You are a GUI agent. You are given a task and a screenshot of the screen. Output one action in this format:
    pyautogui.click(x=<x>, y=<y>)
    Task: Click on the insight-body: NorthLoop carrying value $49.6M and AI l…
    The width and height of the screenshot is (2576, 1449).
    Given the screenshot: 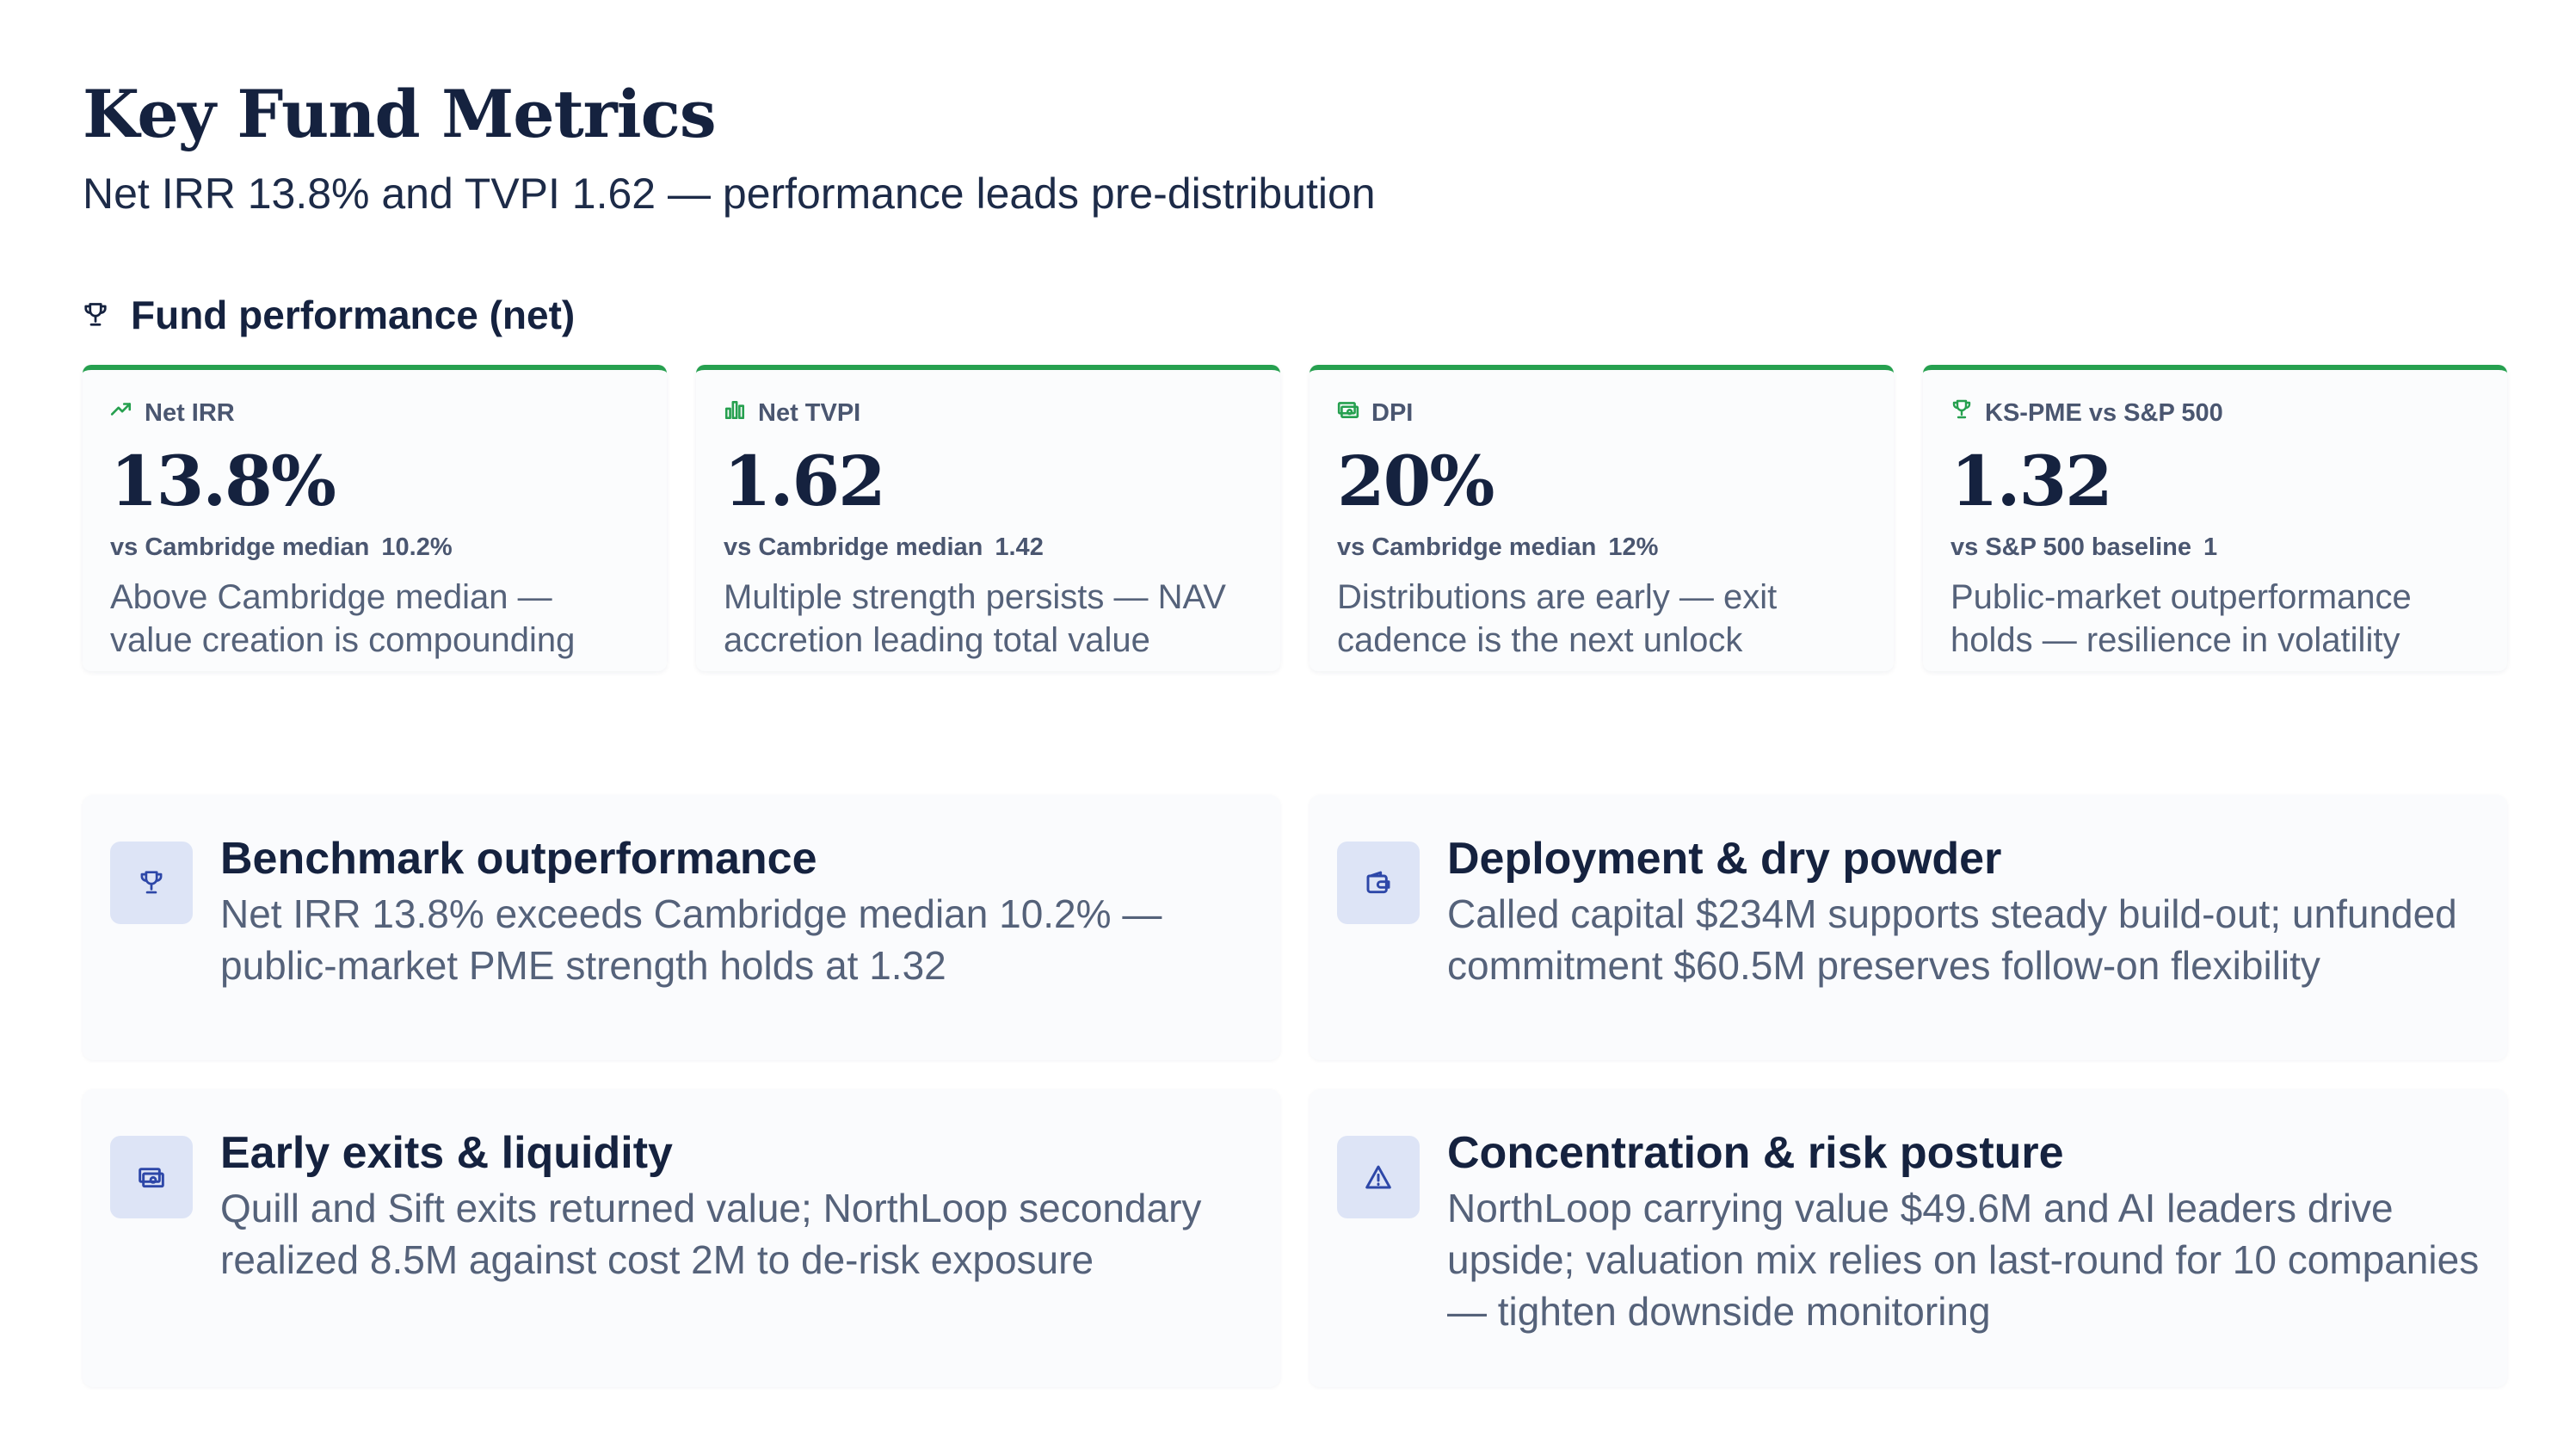 What is the action you would take?
    pyautogui.click(x=1964, y=1260)
    